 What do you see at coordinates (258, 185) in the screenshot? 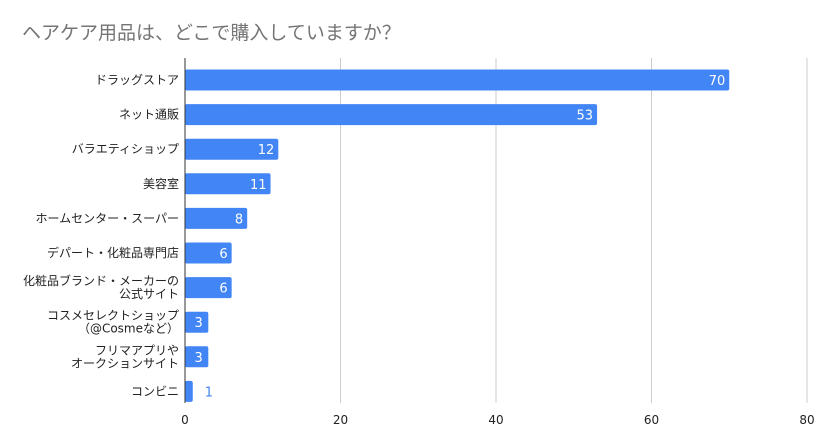
I see `data-label: 11` at bounding box center [258, 185].